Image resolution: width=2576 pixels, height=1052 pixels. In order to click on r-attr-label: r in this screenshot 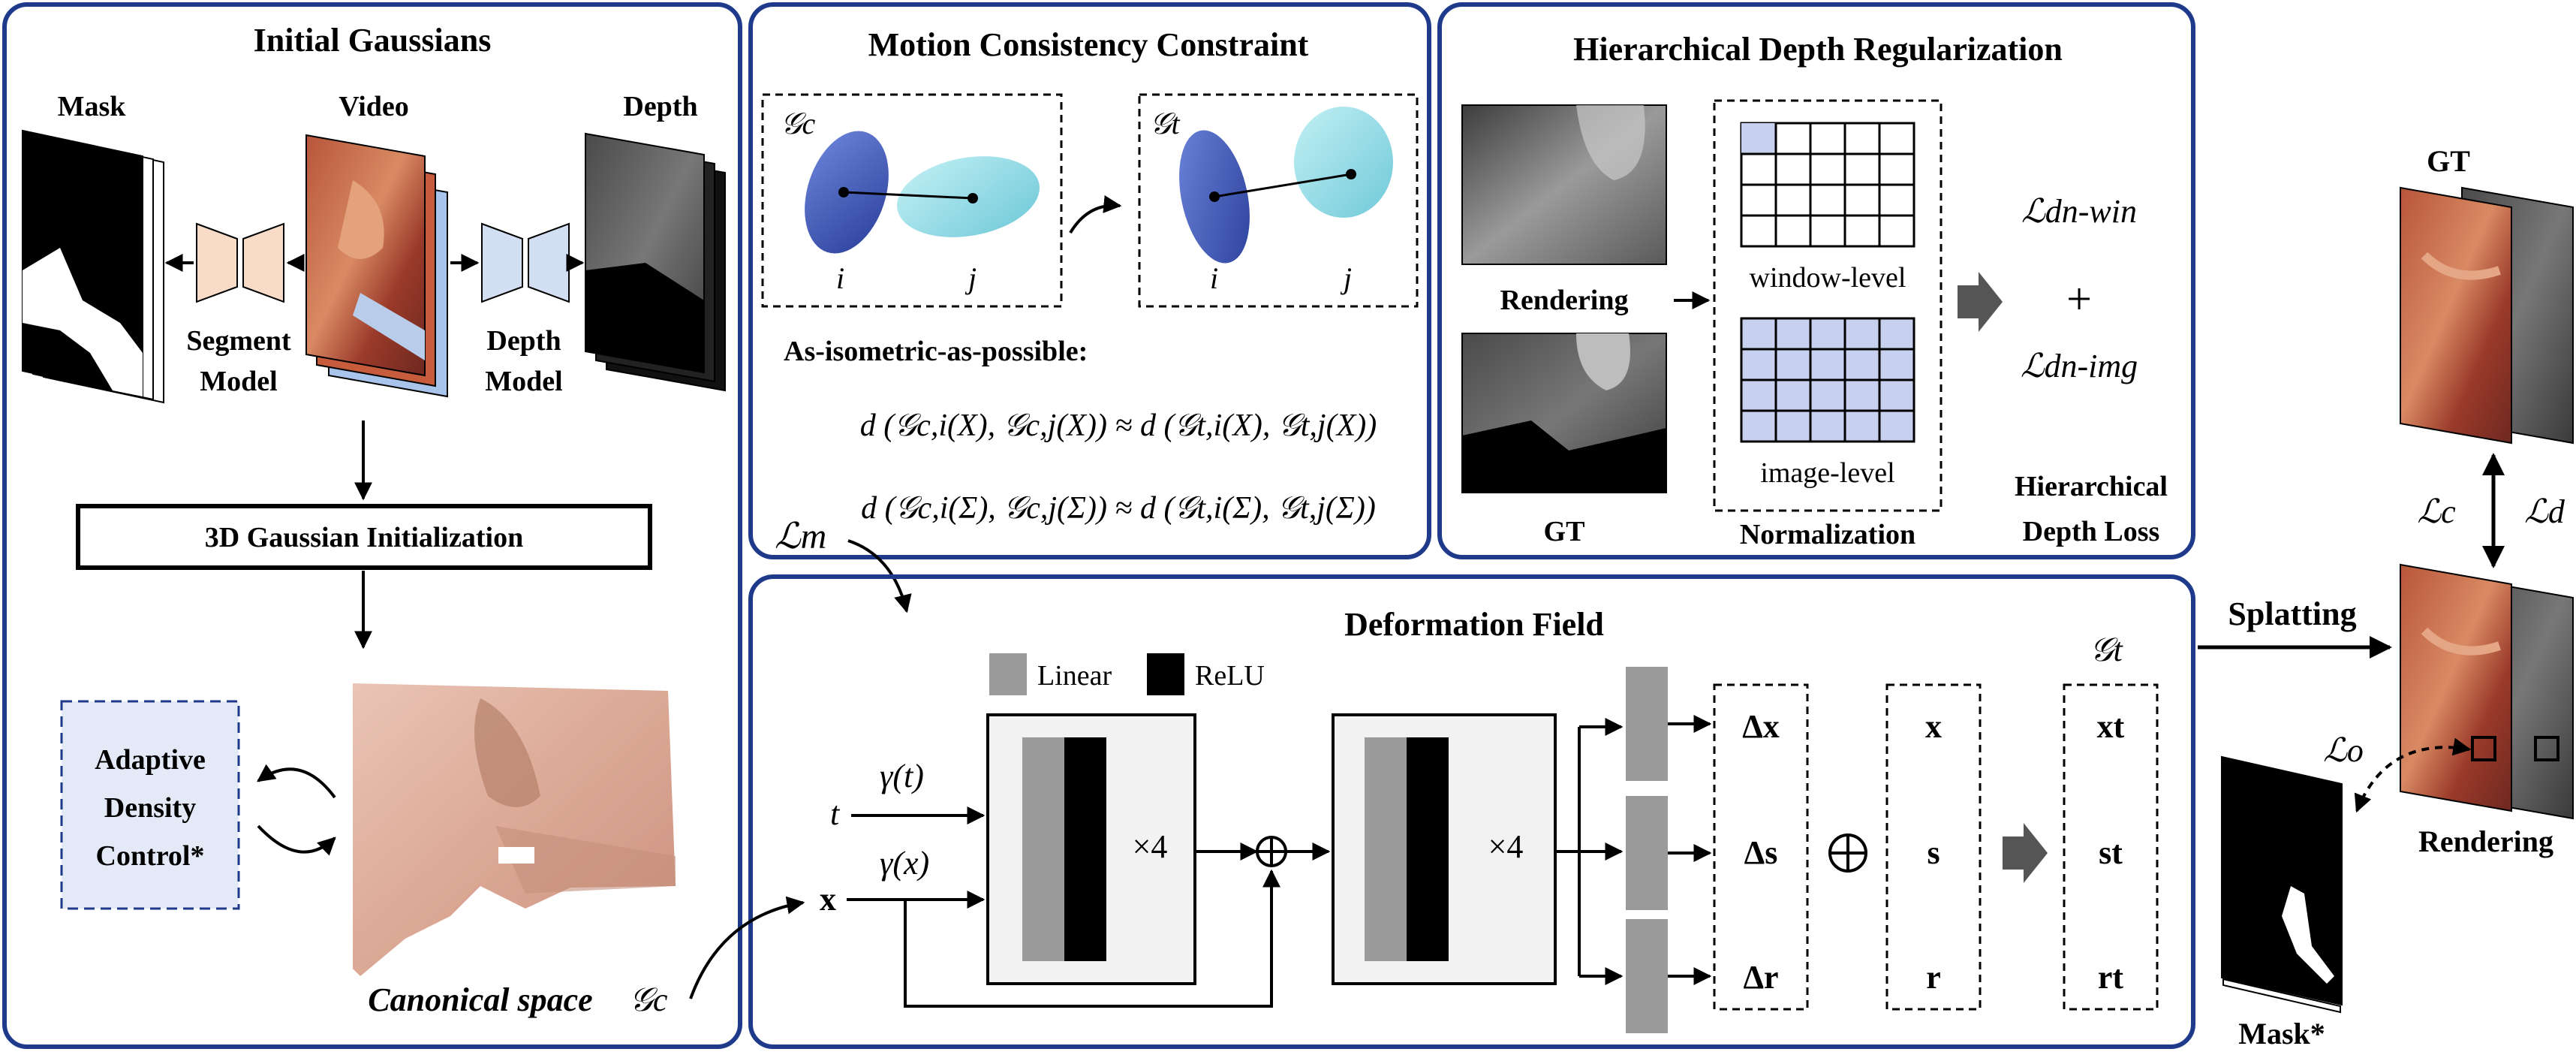, I will do `click(1934, 977)`.